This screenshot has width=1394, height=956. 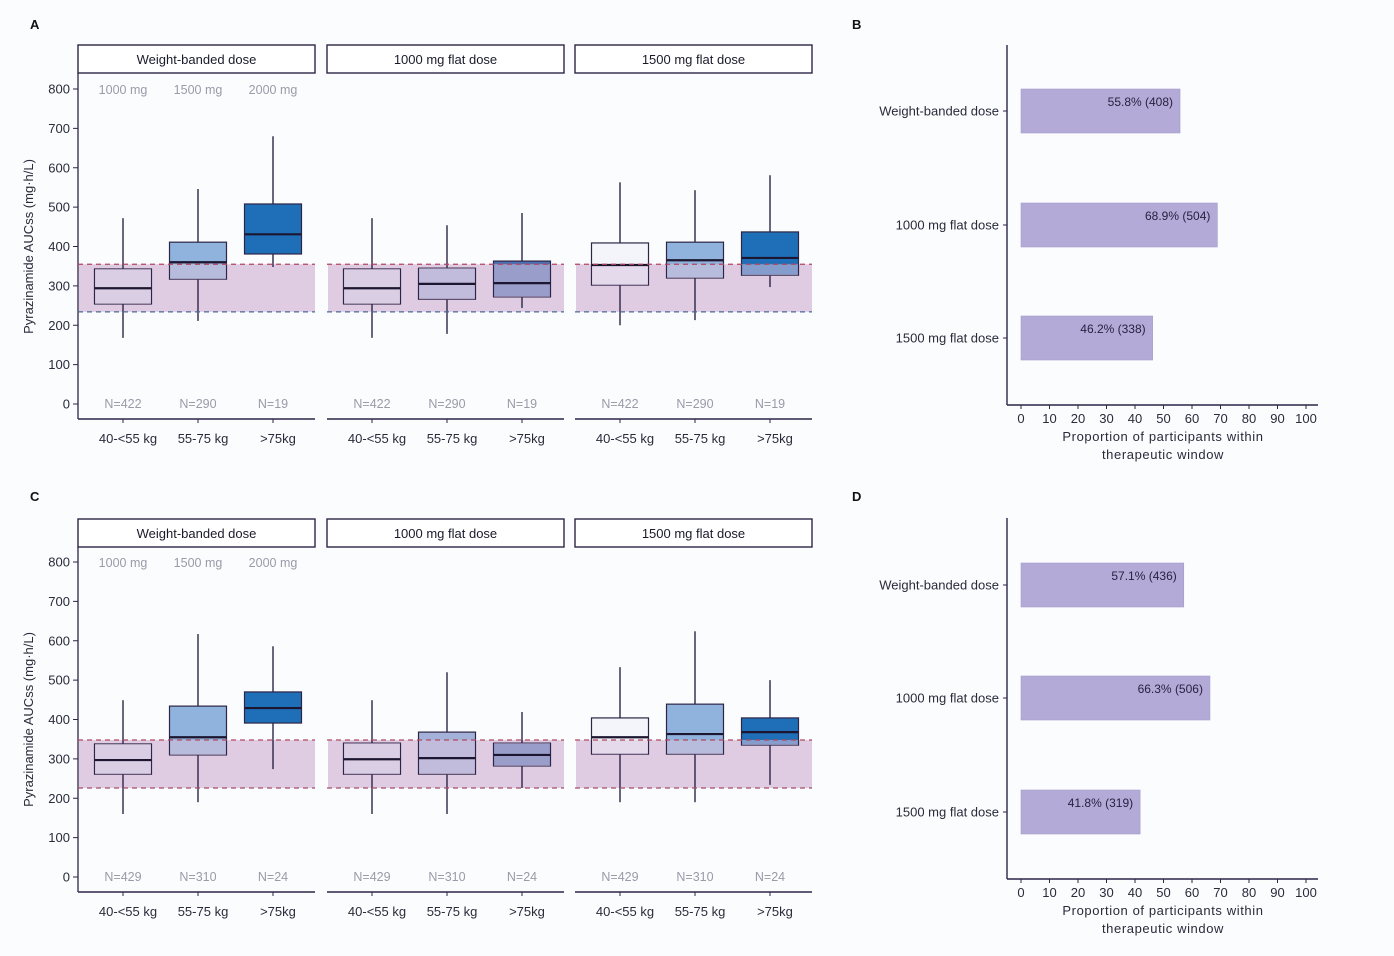 What do you see at coordinates (947, 338) in the screenshot?
I see `y-tick-label: 1500 mg flat dose` at bounding box center [947, 338].